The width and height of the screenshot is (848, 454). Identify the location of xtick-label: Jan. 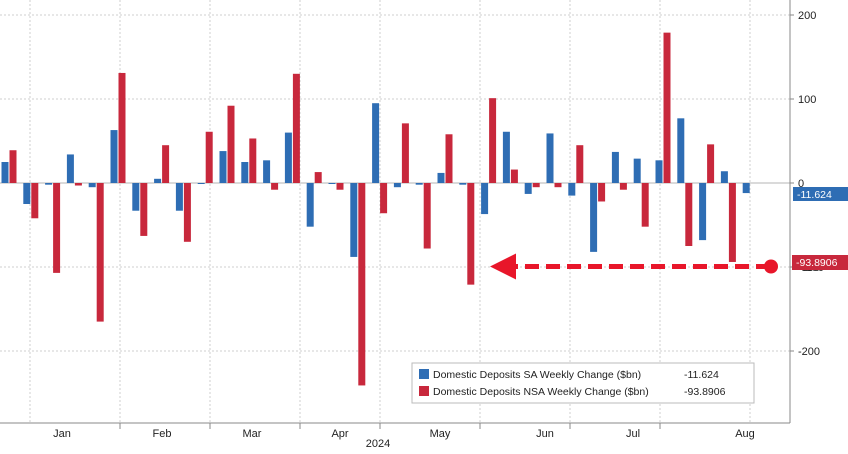
(62, 434).